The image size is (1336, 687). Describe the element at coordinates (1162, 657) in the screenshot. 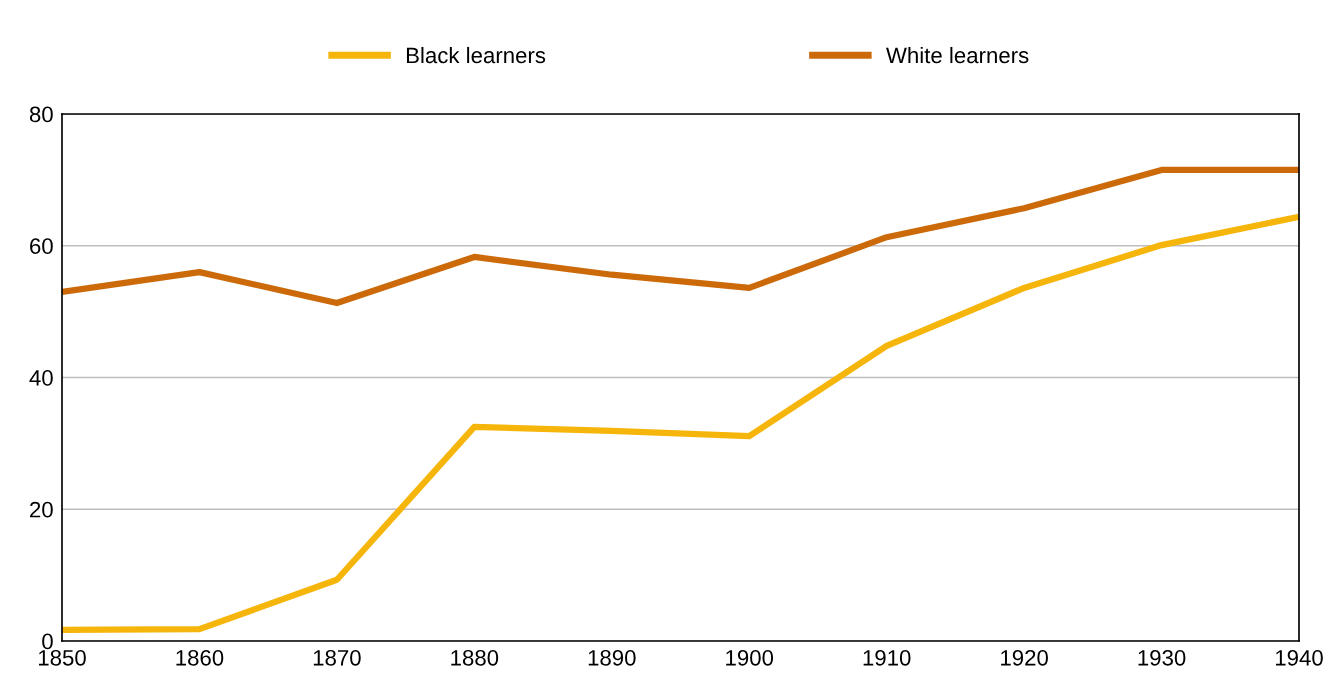

I see `x-tick-label: 1930` at that location.